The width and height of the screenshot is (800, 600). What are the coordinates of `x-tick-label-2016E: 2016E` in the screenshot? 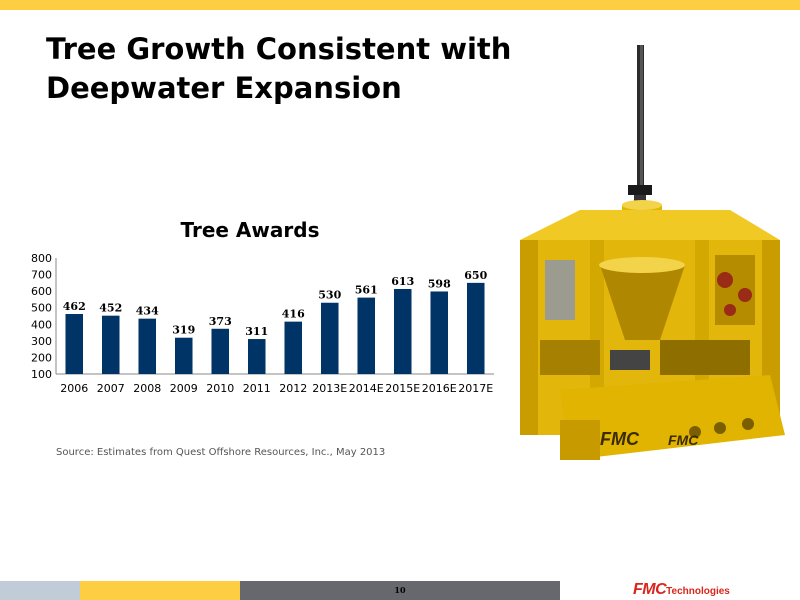 It's located at (439, 388).